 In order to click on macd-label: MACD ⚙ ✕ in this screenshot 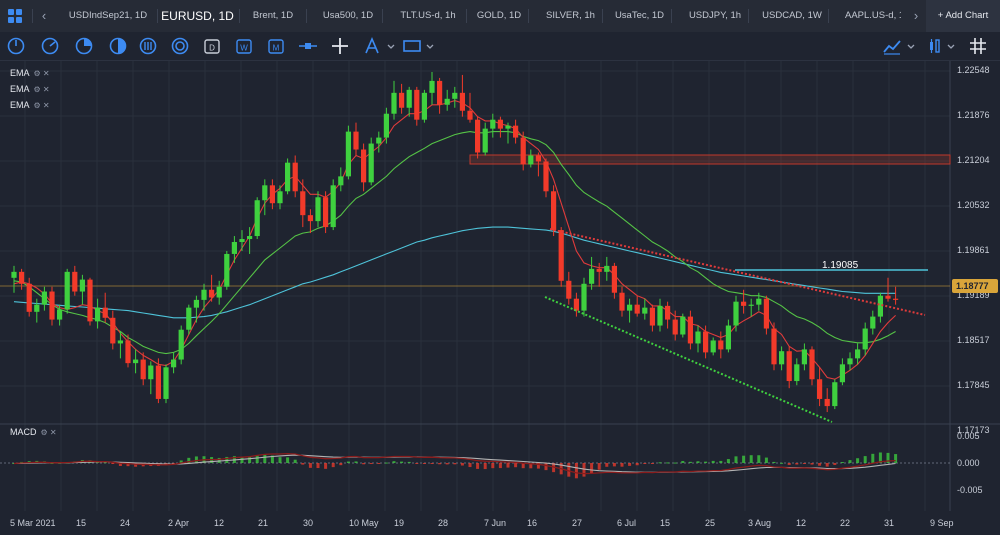, I will do `click(33, 432)`.